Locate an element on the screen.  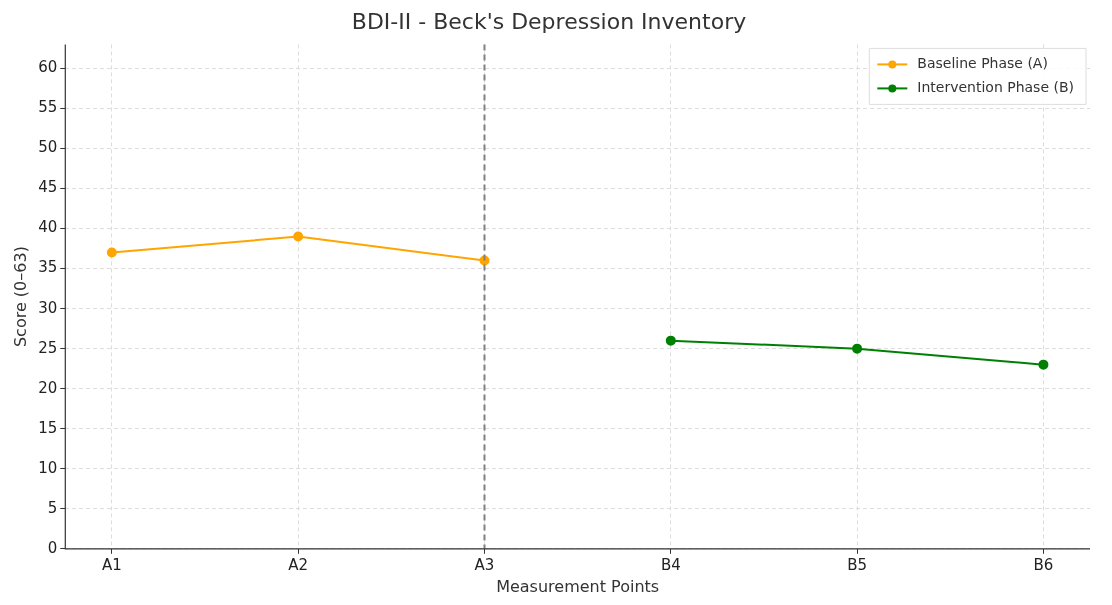
y-tick-label: 25 is located at coordinates (48, 347).